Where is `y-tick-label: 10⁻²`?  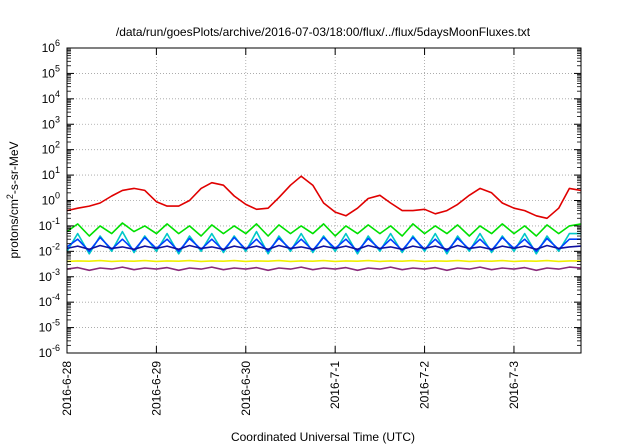 y-tick-label: 10⁻² is located at coordinates (49, 249).